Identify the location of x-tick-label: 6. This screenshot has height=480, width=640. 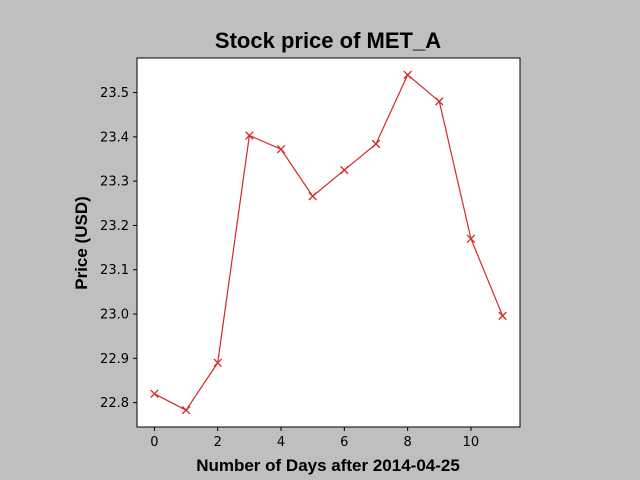
(344, 442).